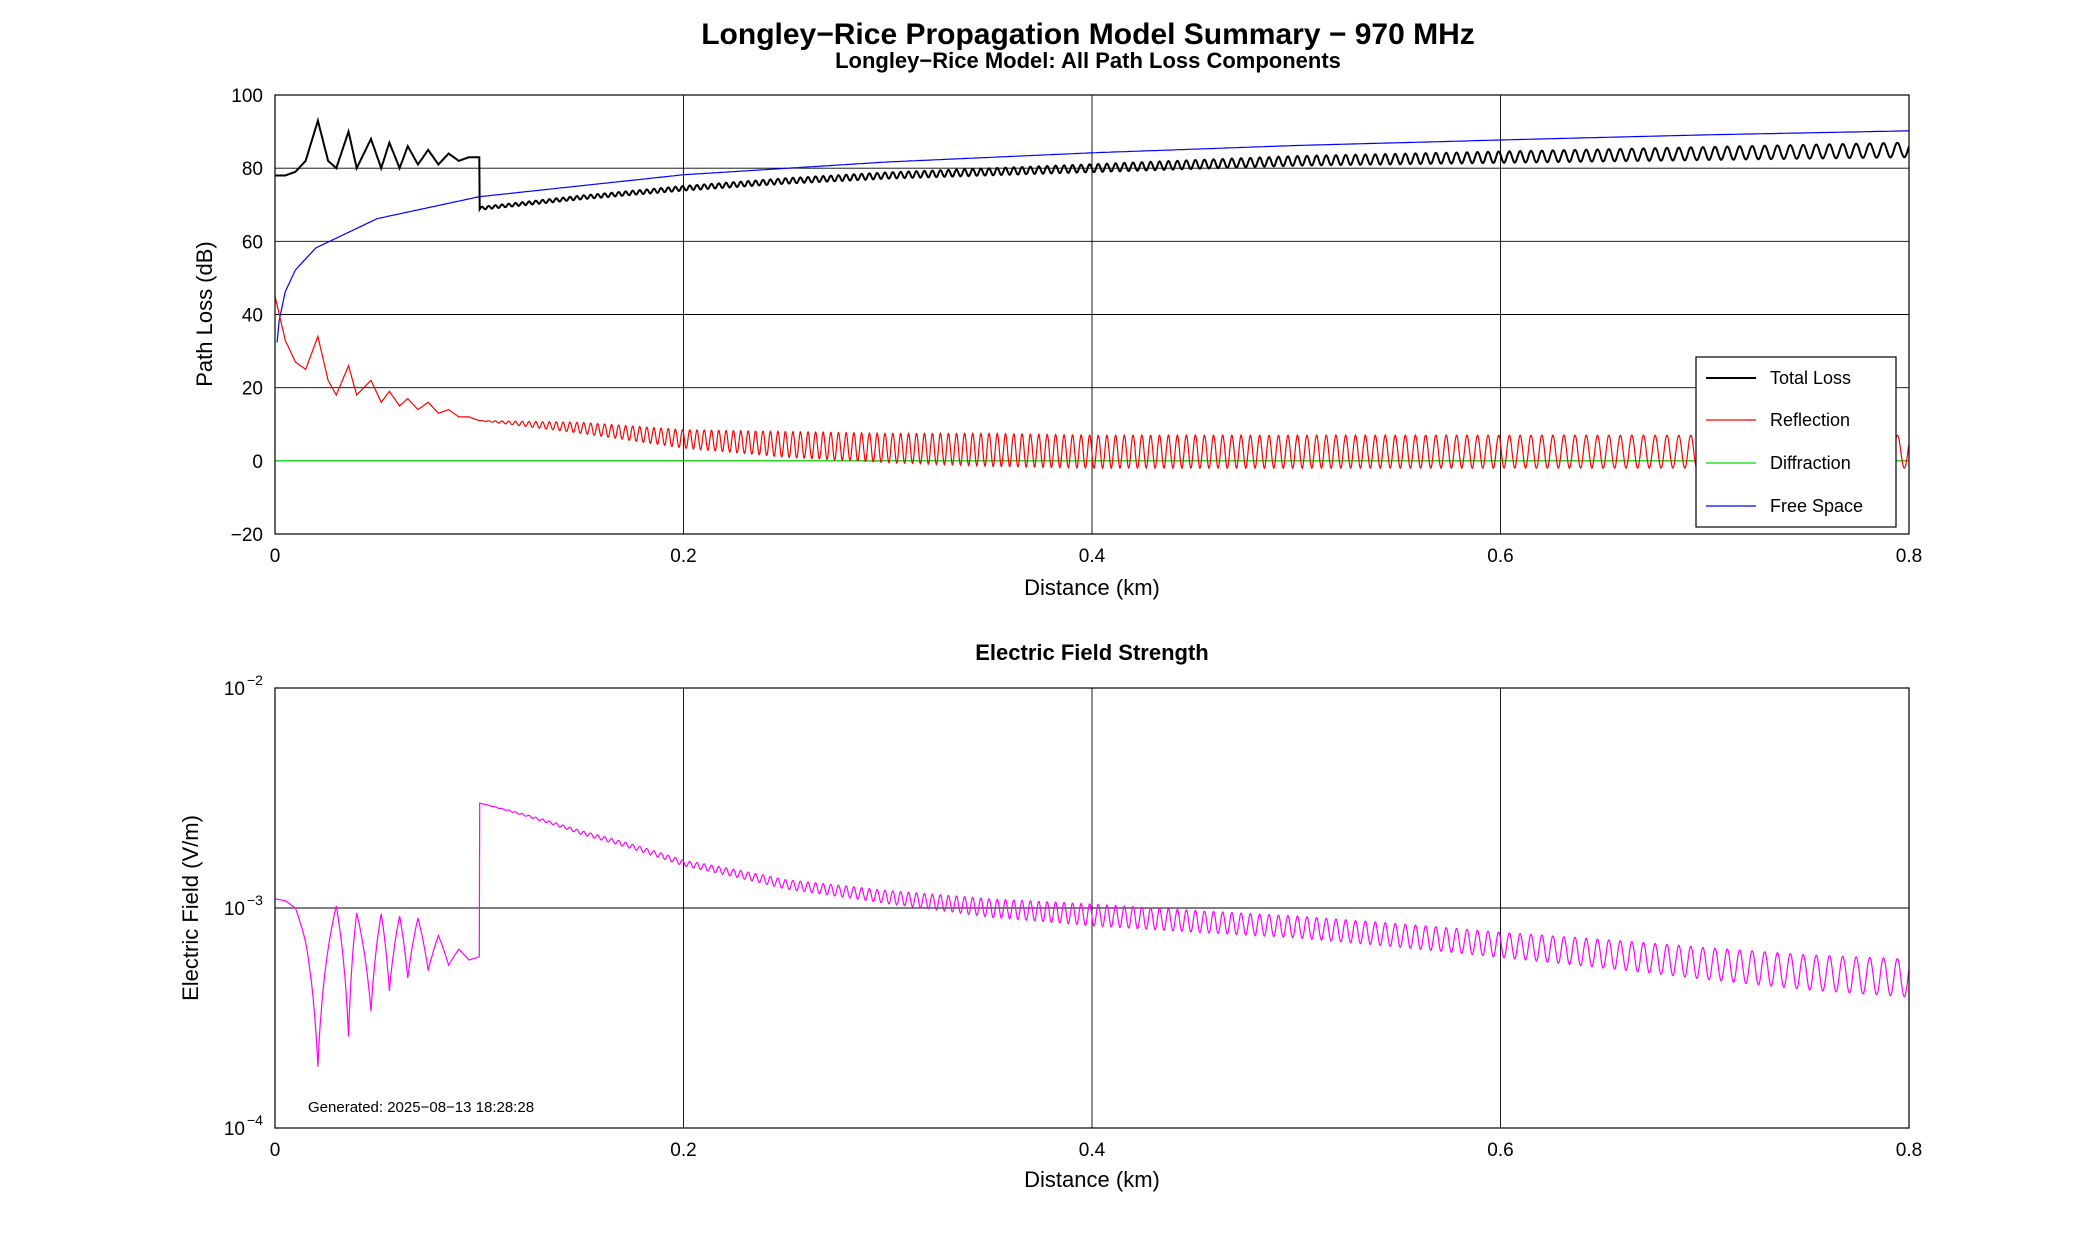 The width and height of the screenshot is (2083, 1255). Describe the element at coordinates (1909, 1150) in the screenshot. I see `electric-field-xtick-label: 0.8` at that location.